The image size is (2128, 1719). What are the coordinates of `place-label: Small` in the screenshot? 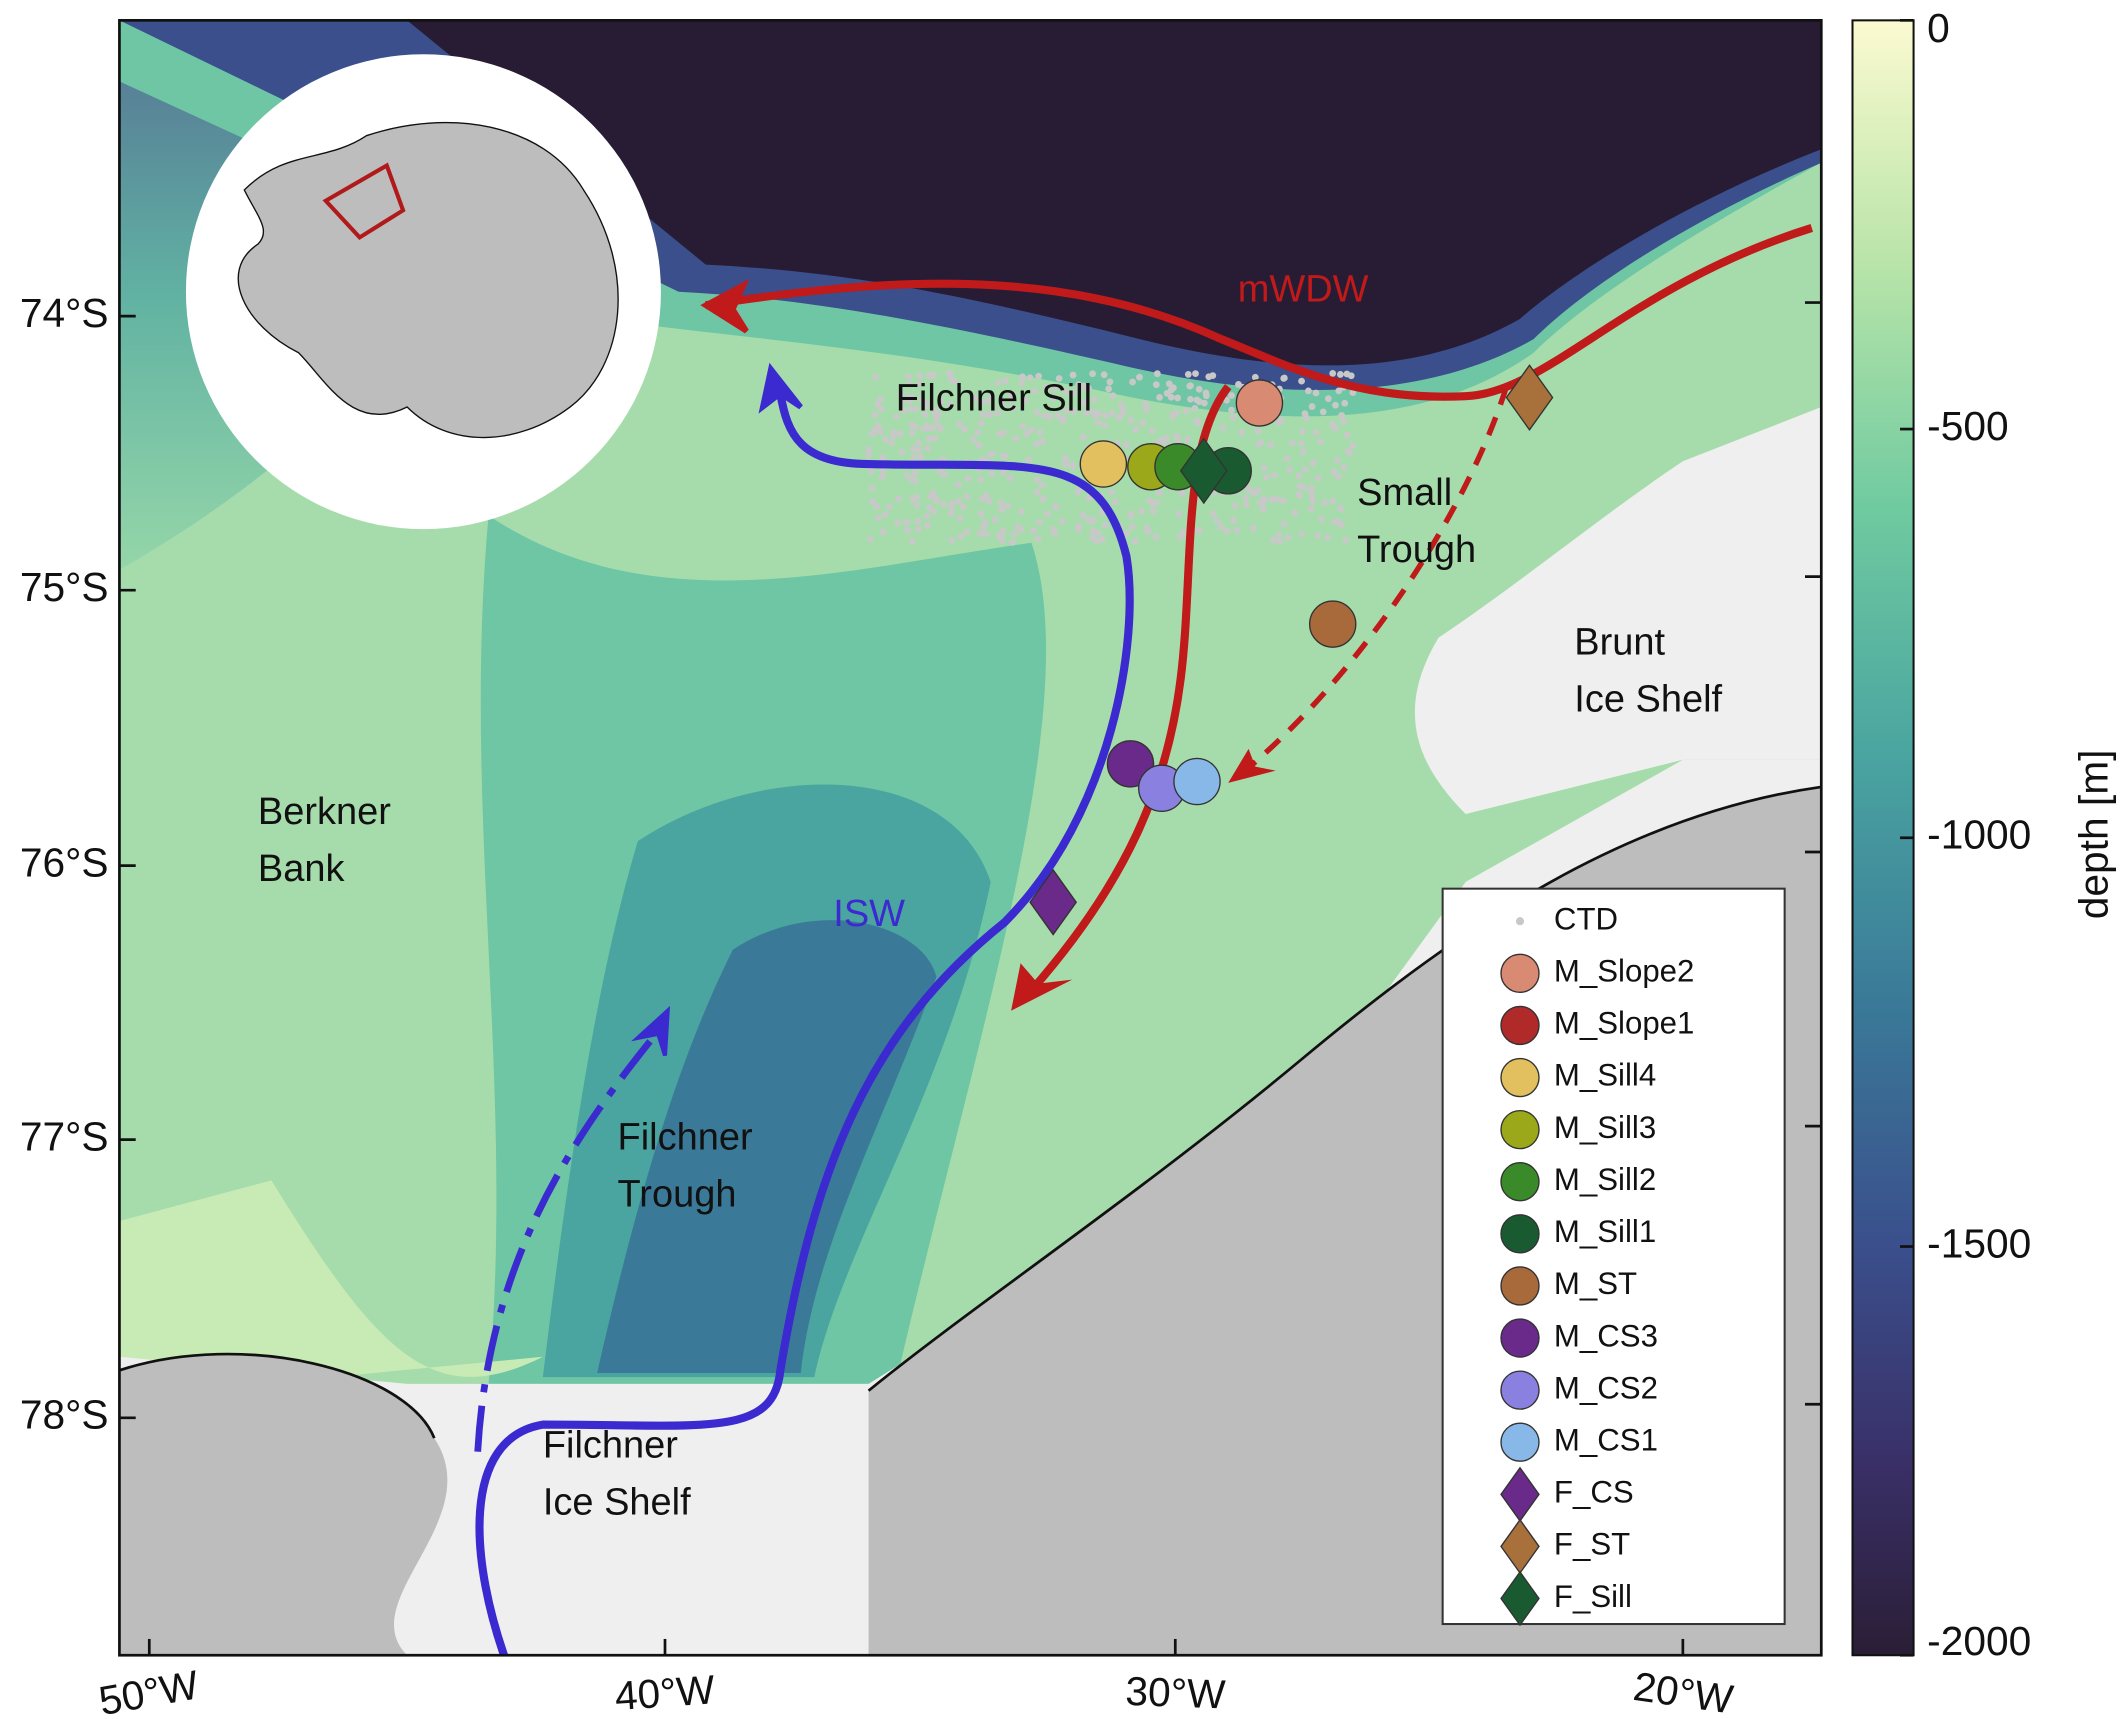 It's located at (1404, 493).